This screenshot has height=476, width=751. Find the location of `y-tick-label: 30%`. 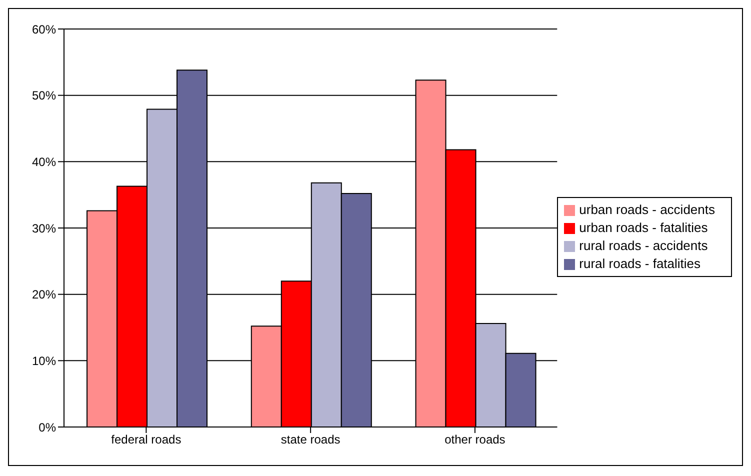

y-tick-label: 30% is located at coordinates (44, 228).